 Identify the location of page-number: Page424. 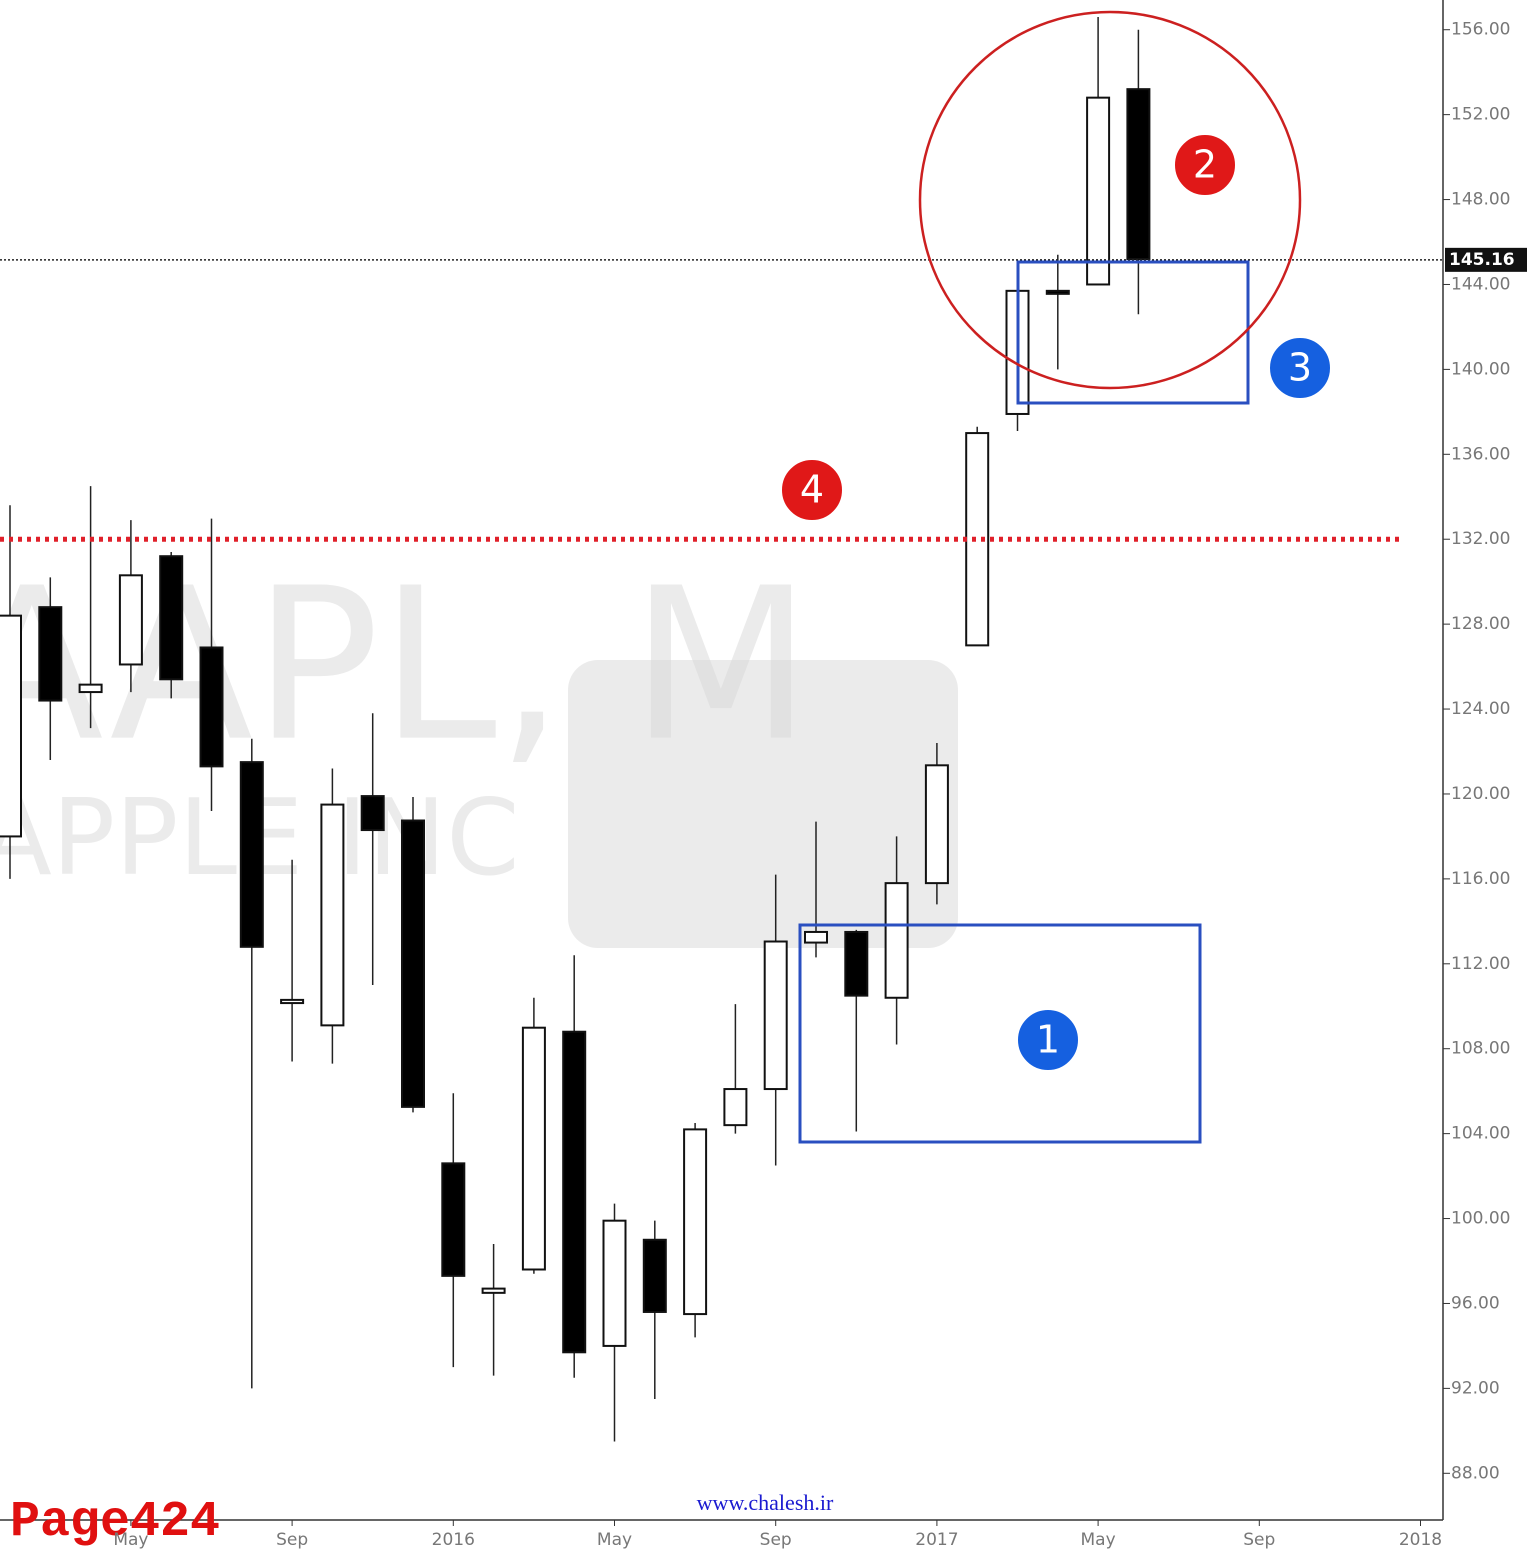
(115, 1522).